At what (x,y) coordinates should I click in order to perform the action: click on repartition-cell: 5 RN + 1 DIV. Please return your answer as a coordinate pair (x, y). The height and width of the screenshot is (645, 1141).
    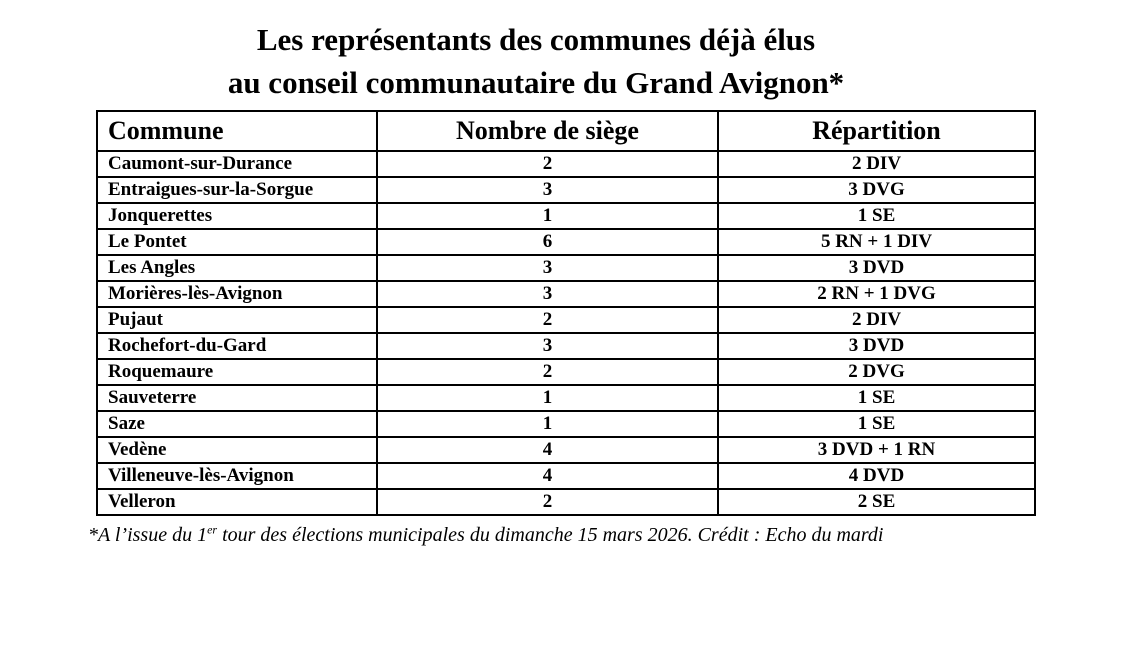
    Looking at the image, I should click on (876, 242).